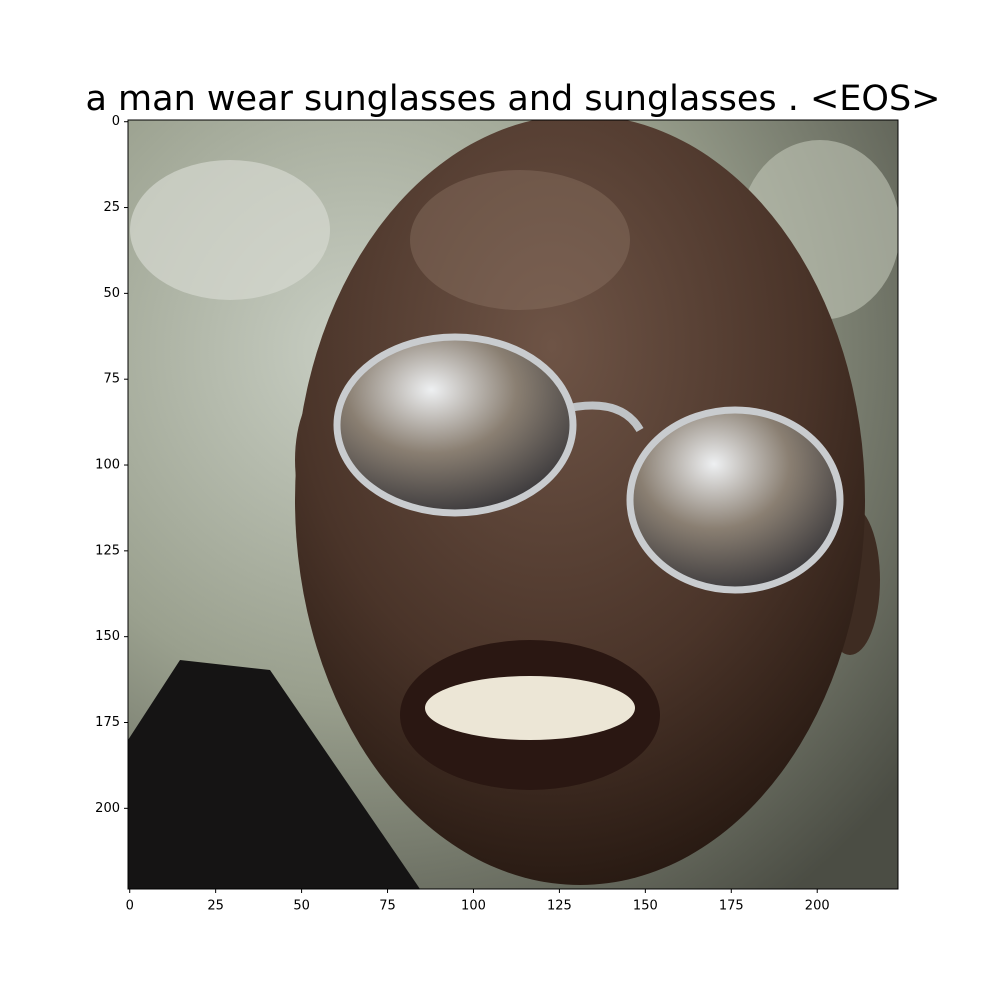 The height and width of the screenshot is (1000, 1000). What do you see at coordinates (645, 906) in the screenshot?
I see `x-tick-label: 150` at bounding box center [645, 906].